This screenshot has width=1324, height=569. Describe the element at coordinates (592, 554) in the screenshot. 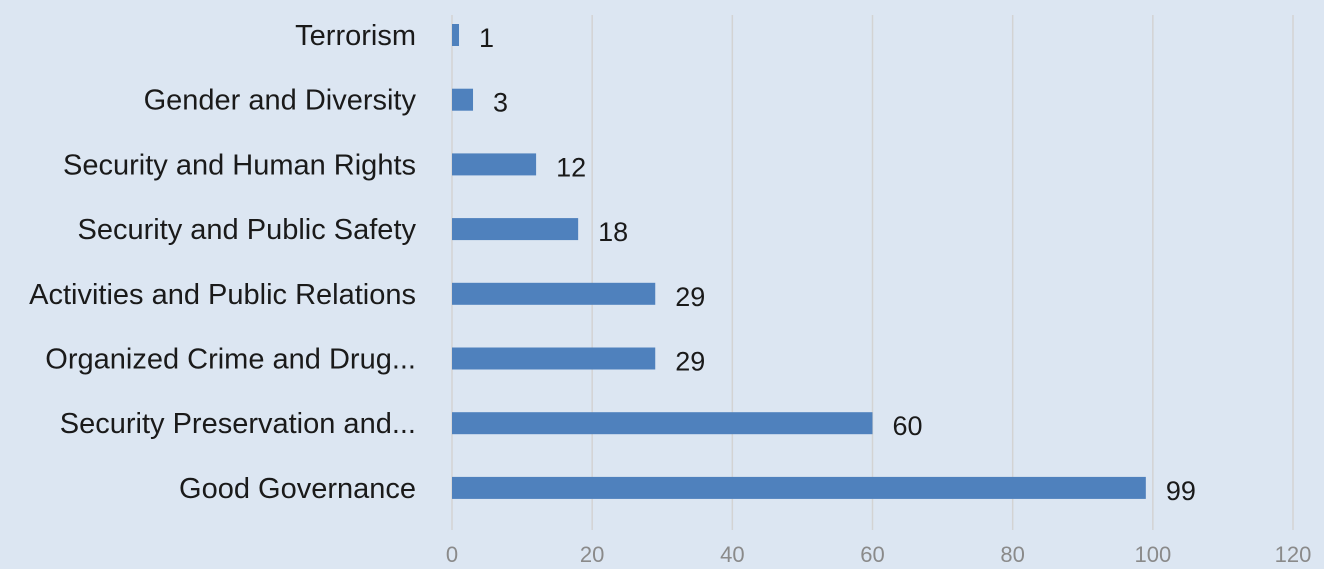

I see `x-tick-label: 20` at that location.